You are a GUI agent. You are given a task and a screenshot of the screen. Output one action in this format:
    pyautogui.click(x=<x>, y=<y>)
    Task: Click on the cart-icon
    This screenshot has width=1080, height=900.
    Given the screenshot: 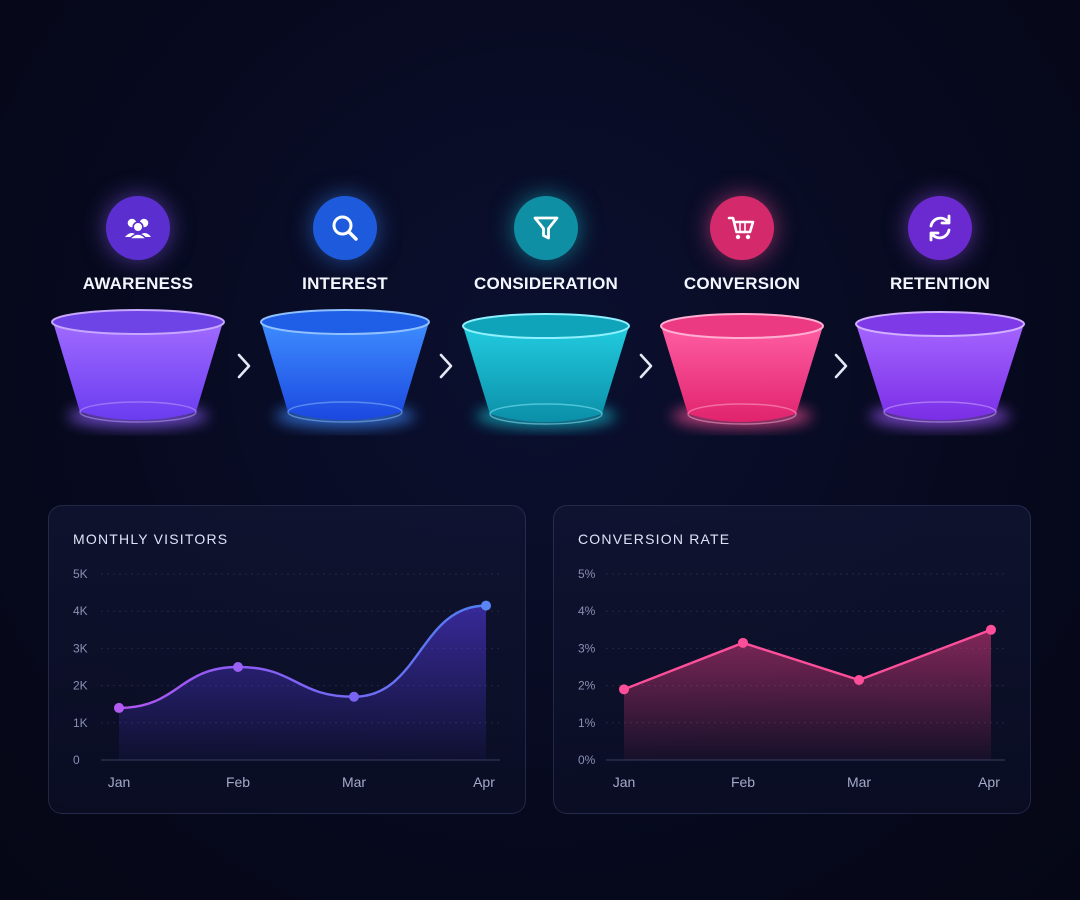 What is the action you would take?
    pyautogui.click(x=741, y=228)
    